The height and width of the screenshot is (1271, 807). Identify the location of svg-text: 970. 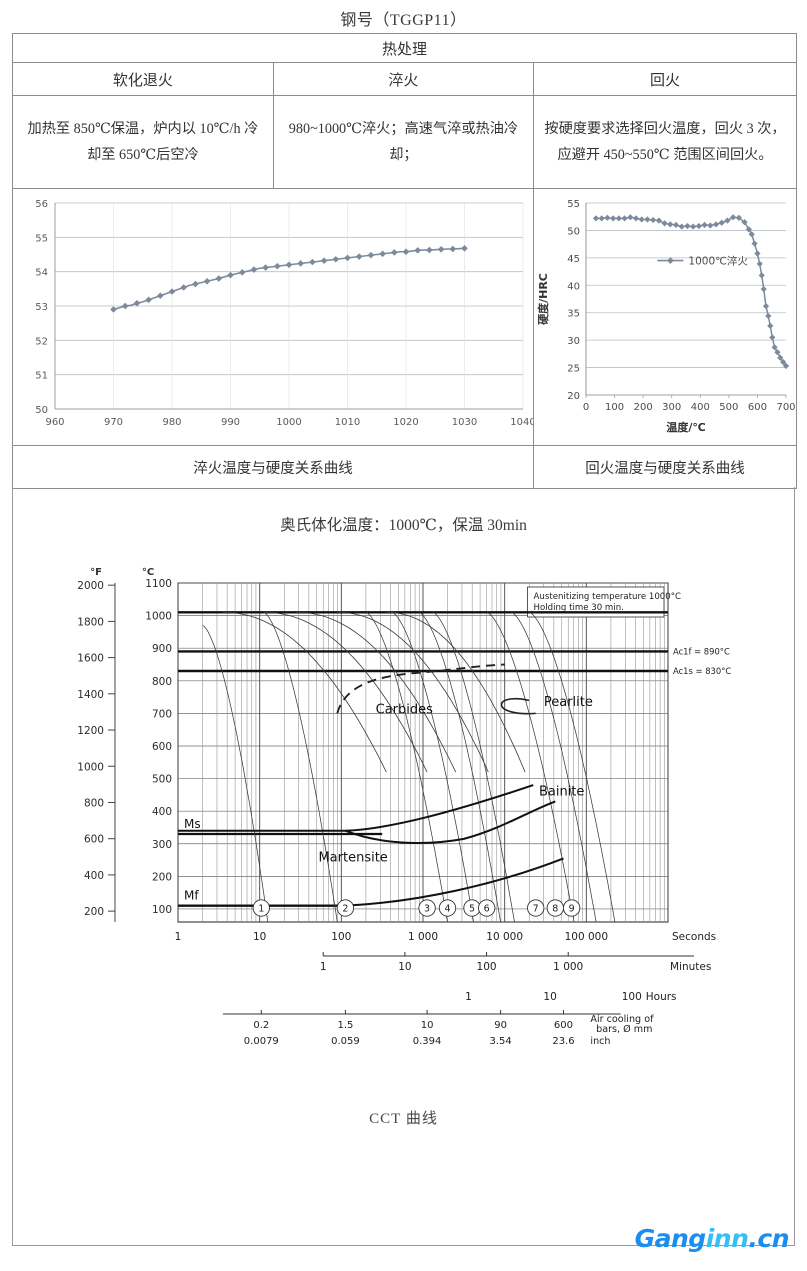
(113, 422).